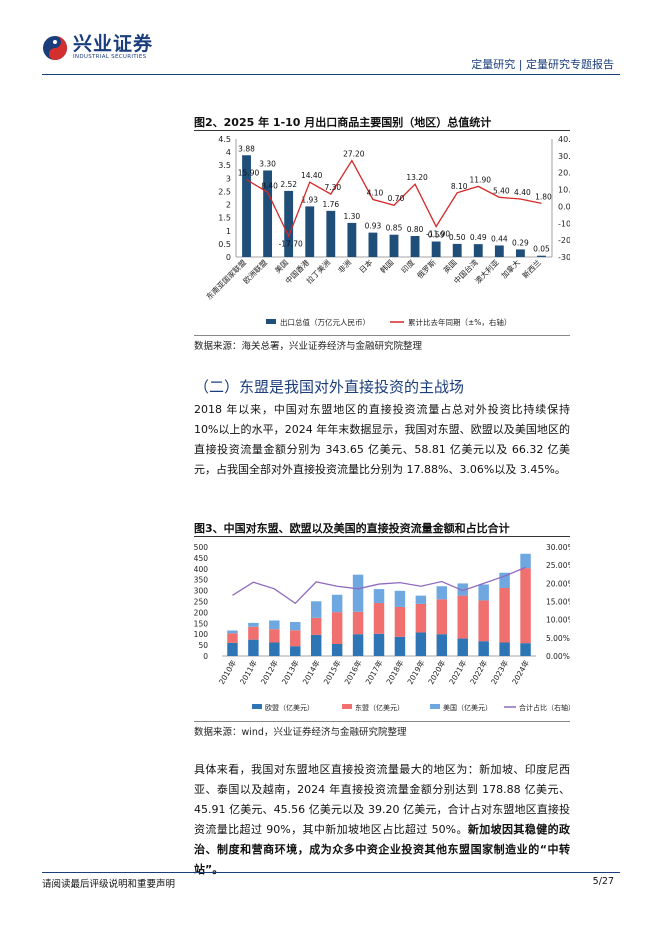 The image size is (662, 936). Describe the element at coordinates (281, 266) in the screenshot. I see `category-tick-label: 美国` at that location.